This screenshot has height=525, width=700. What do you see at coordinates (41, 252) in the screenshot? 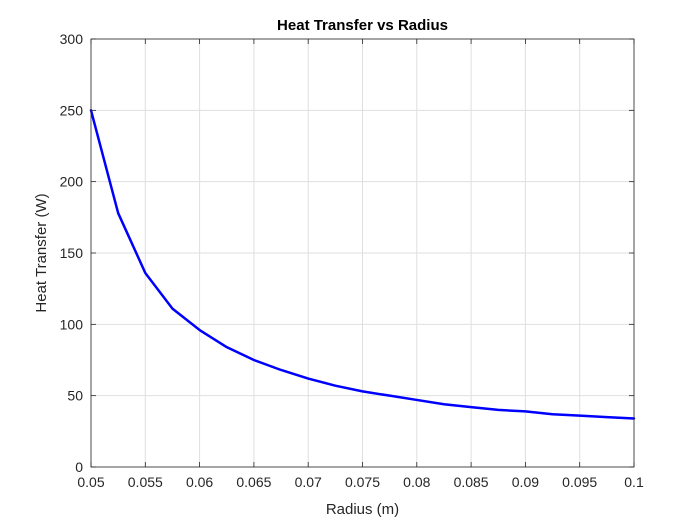
I see `y-axis-label: Heat Transfer (W)` at bounding box center [41, 252].